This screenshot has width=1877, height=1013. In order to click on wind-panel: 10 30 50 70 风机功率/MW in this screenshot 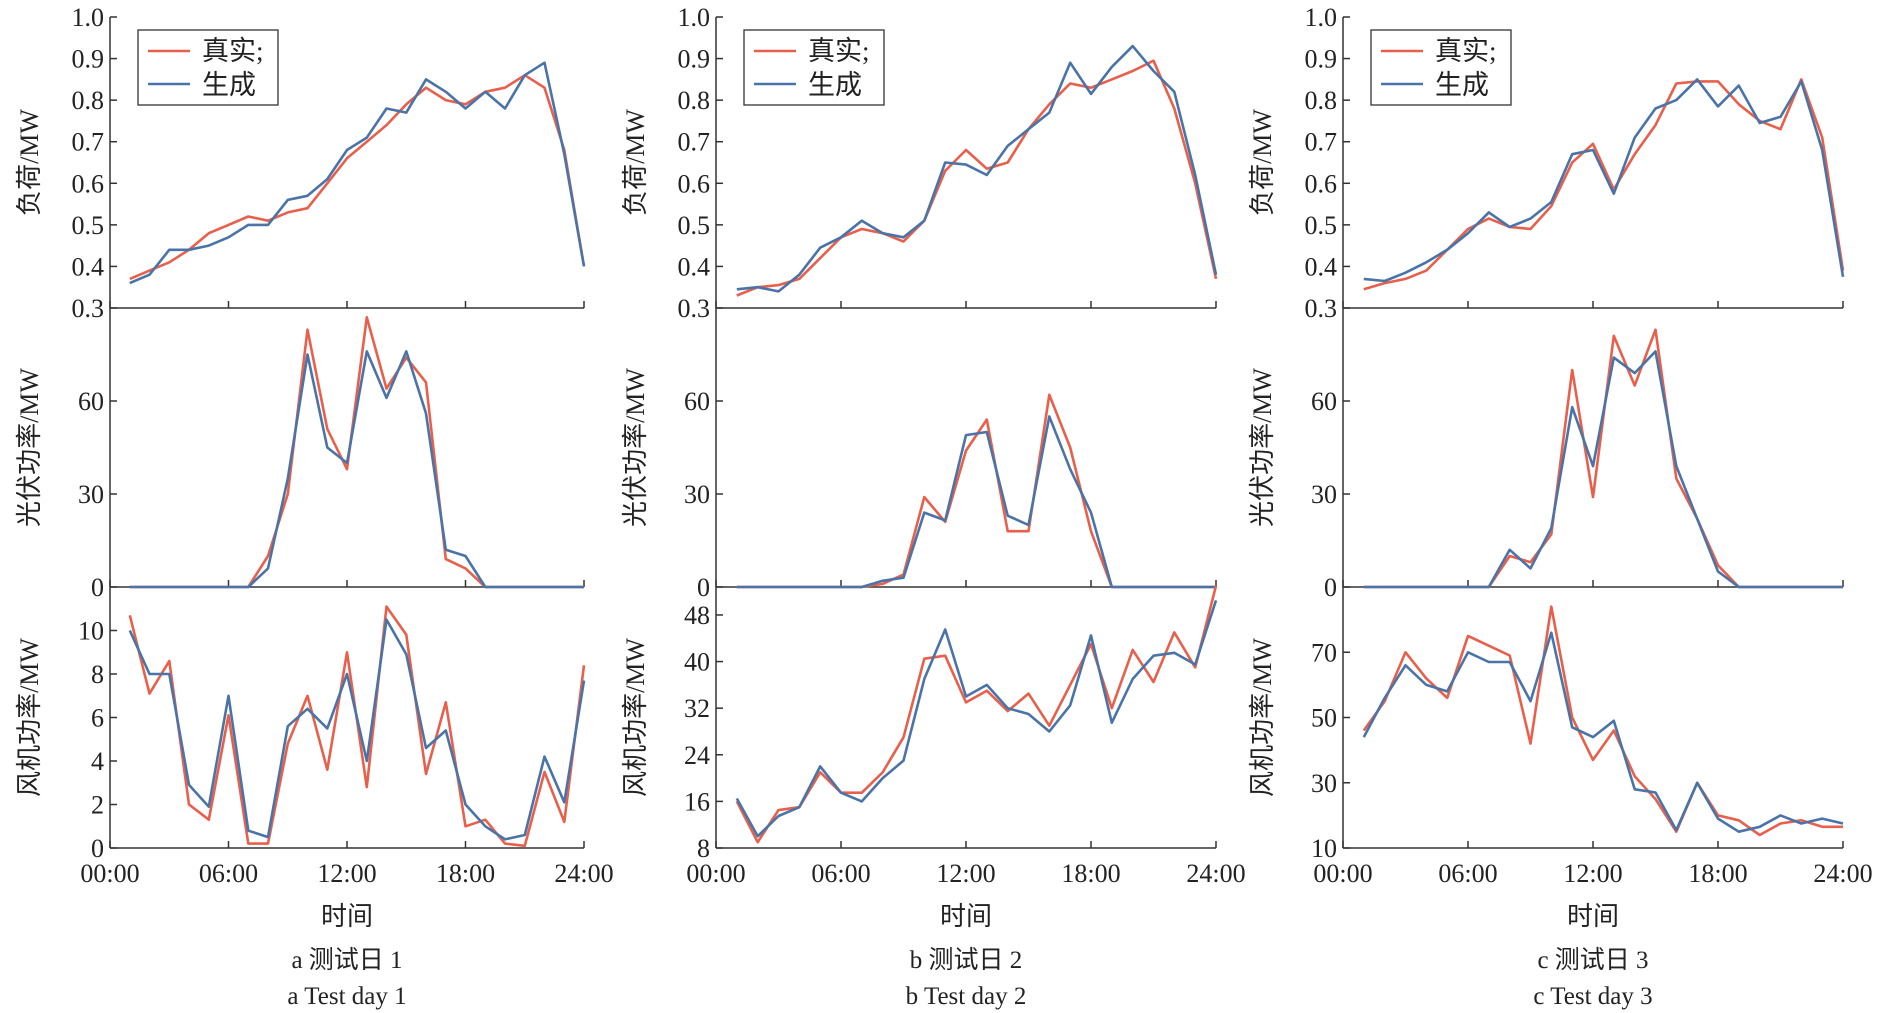, I will do `click(1546, 725)`.